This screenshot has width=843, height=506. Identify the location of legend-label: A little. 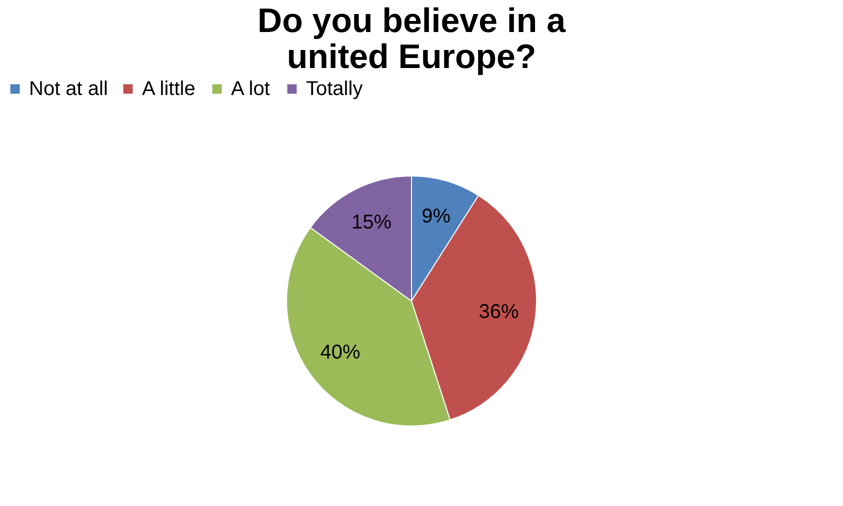
(169, 89).